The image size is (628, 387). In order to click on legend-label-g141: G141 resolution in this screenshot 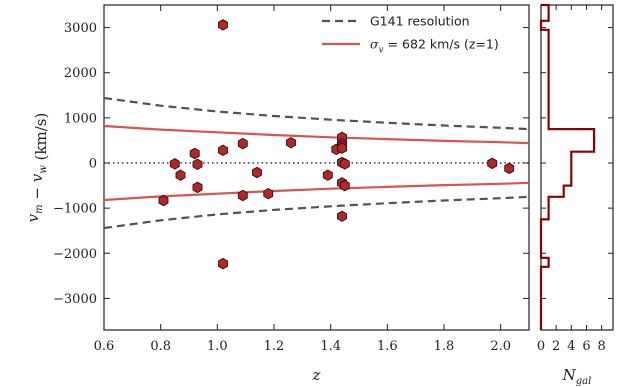, I will do `click(420, 21)`.